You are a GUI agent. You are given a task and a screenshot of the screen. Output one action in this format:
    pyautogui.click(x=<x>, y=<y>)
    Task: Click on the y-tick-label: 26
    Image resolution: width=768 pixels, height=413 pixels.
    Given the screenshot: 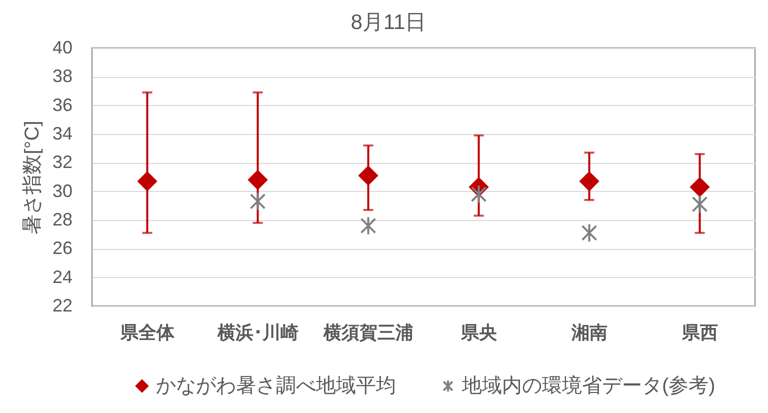 What is the action you would take?
    pyautogui.click(x=62, y=248)
    